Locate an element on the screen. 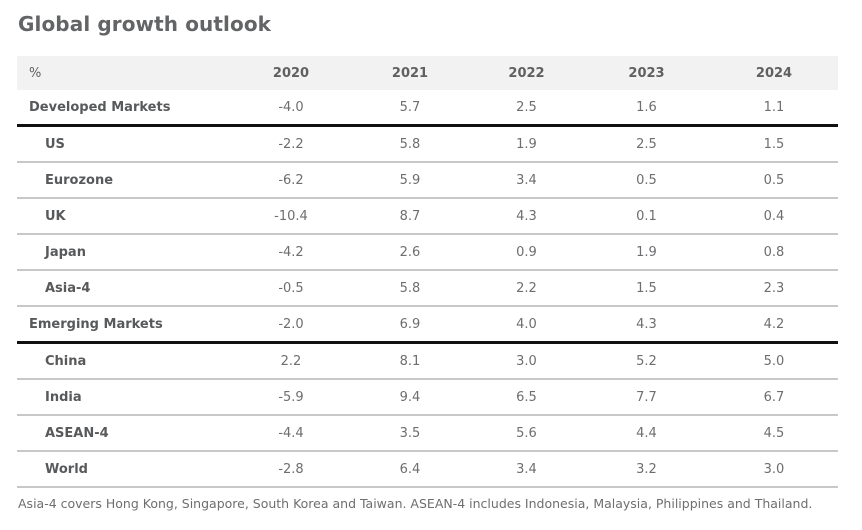  row-label: Eurozone is located at coordinates (124, 180).